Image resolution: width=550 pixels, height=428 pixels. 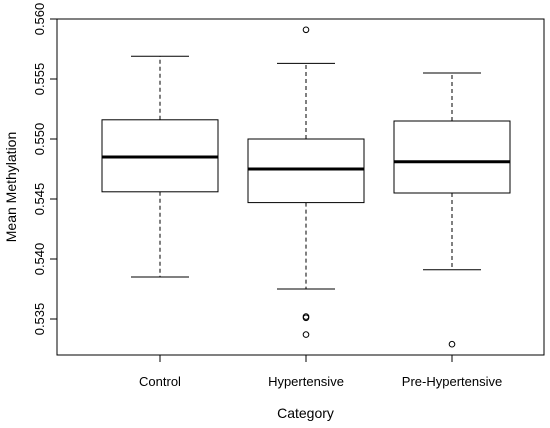 What do you see at coordinates (11, 187) in the screenshot?
I see `y-axis-title: Mean Methylation` at bounding box center [11, 187].